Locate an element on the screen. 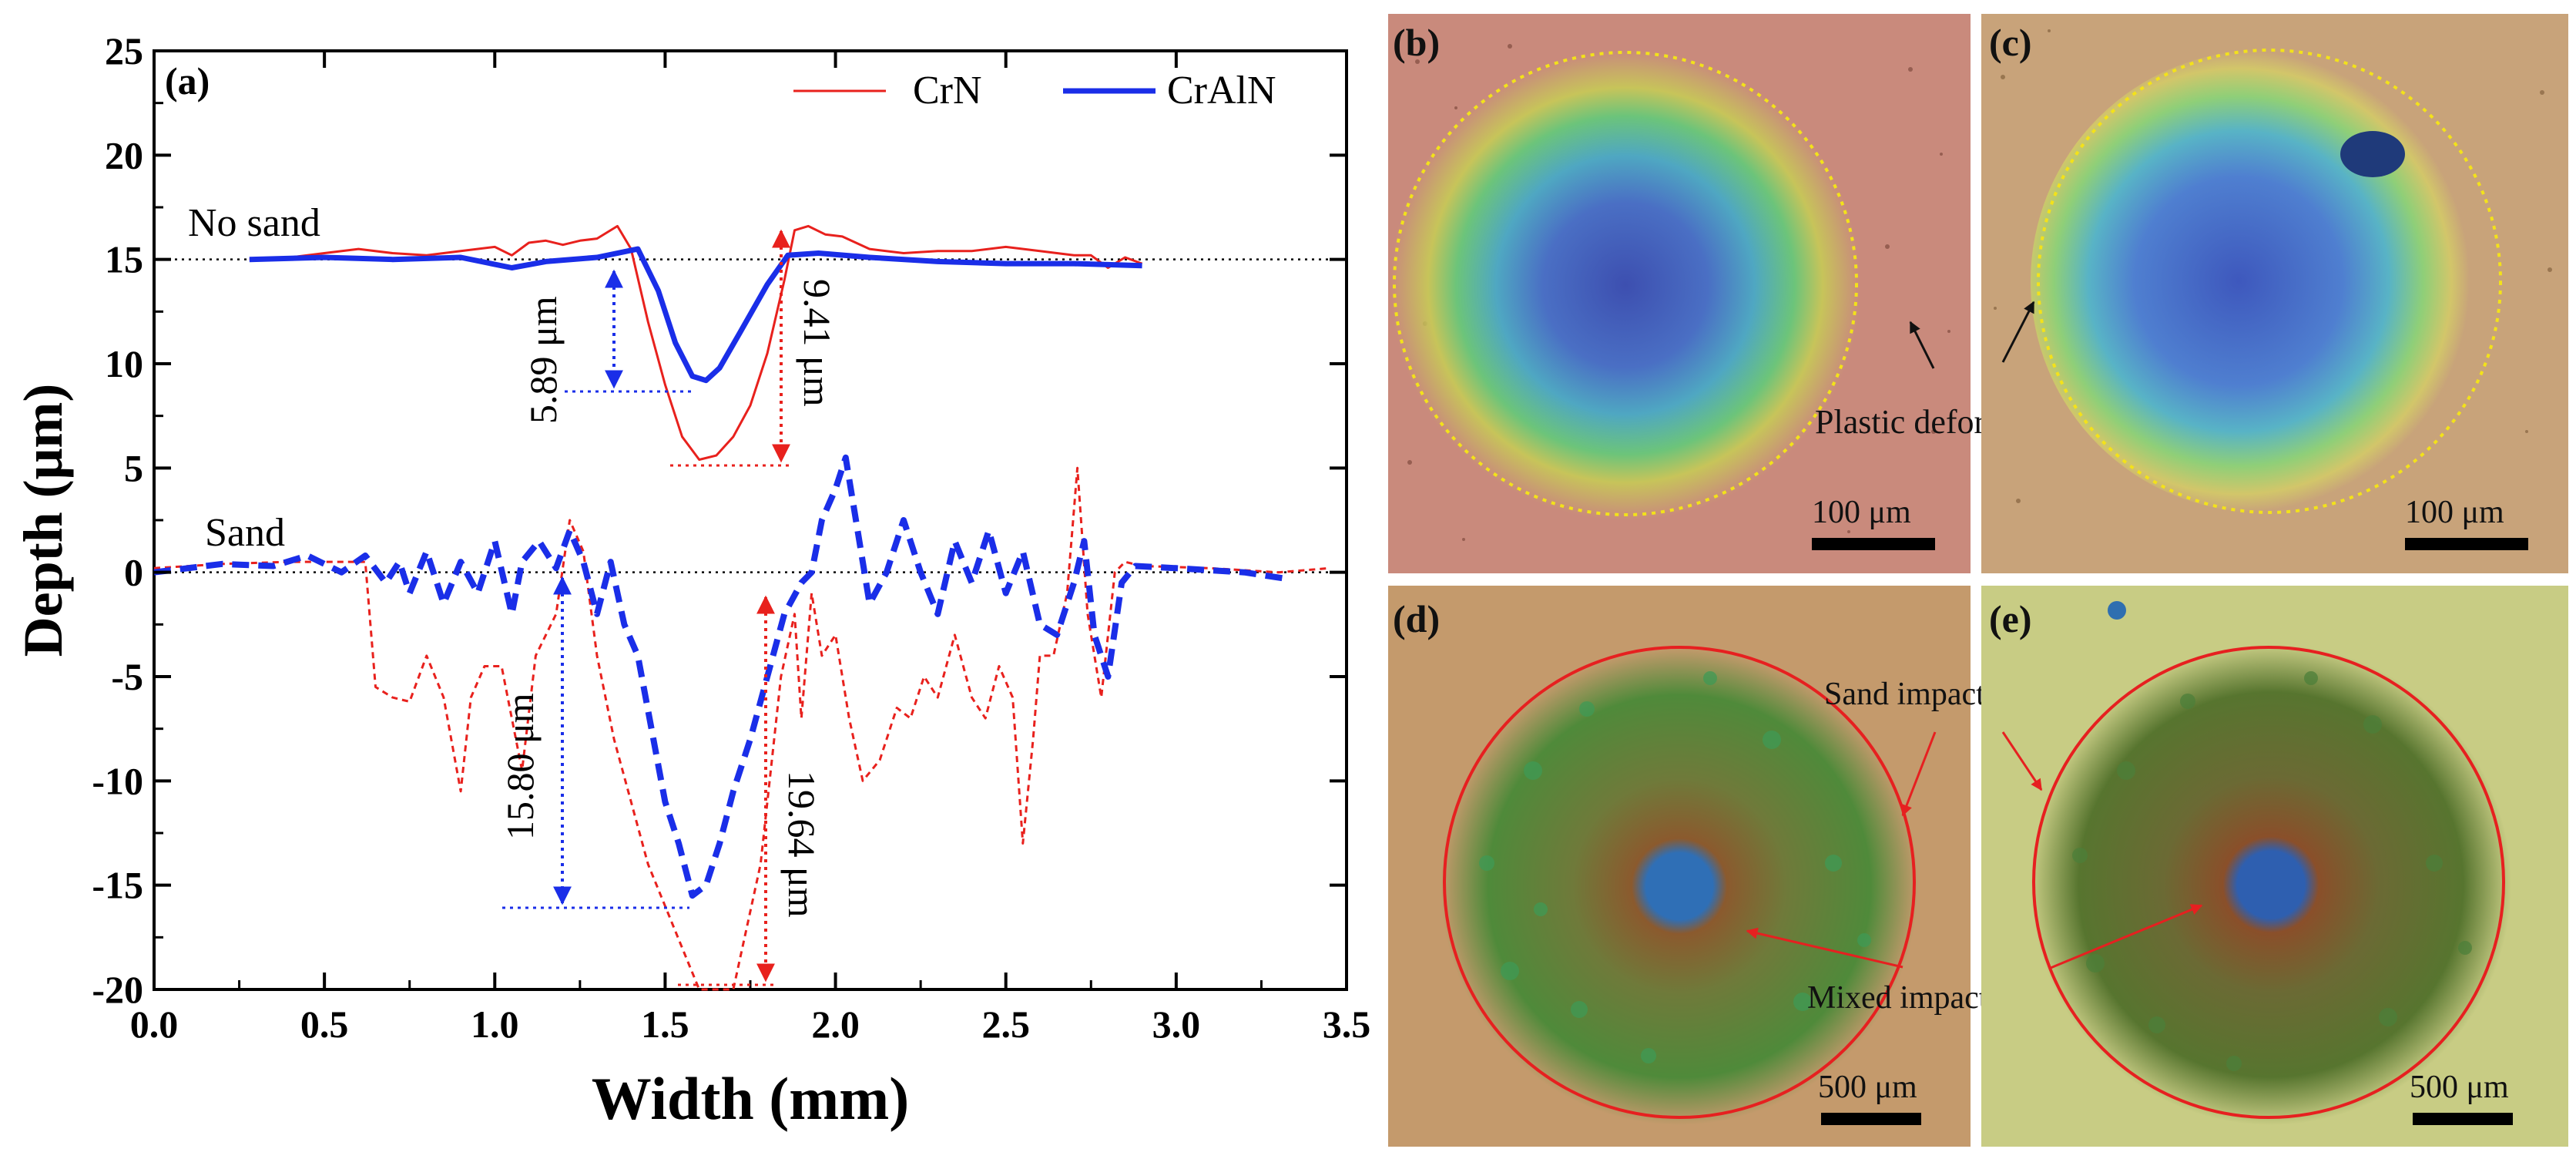 The width and height of the screenshot is (2576, 1159). photo-c-label: (c) is located at coordinates (2010, 42).